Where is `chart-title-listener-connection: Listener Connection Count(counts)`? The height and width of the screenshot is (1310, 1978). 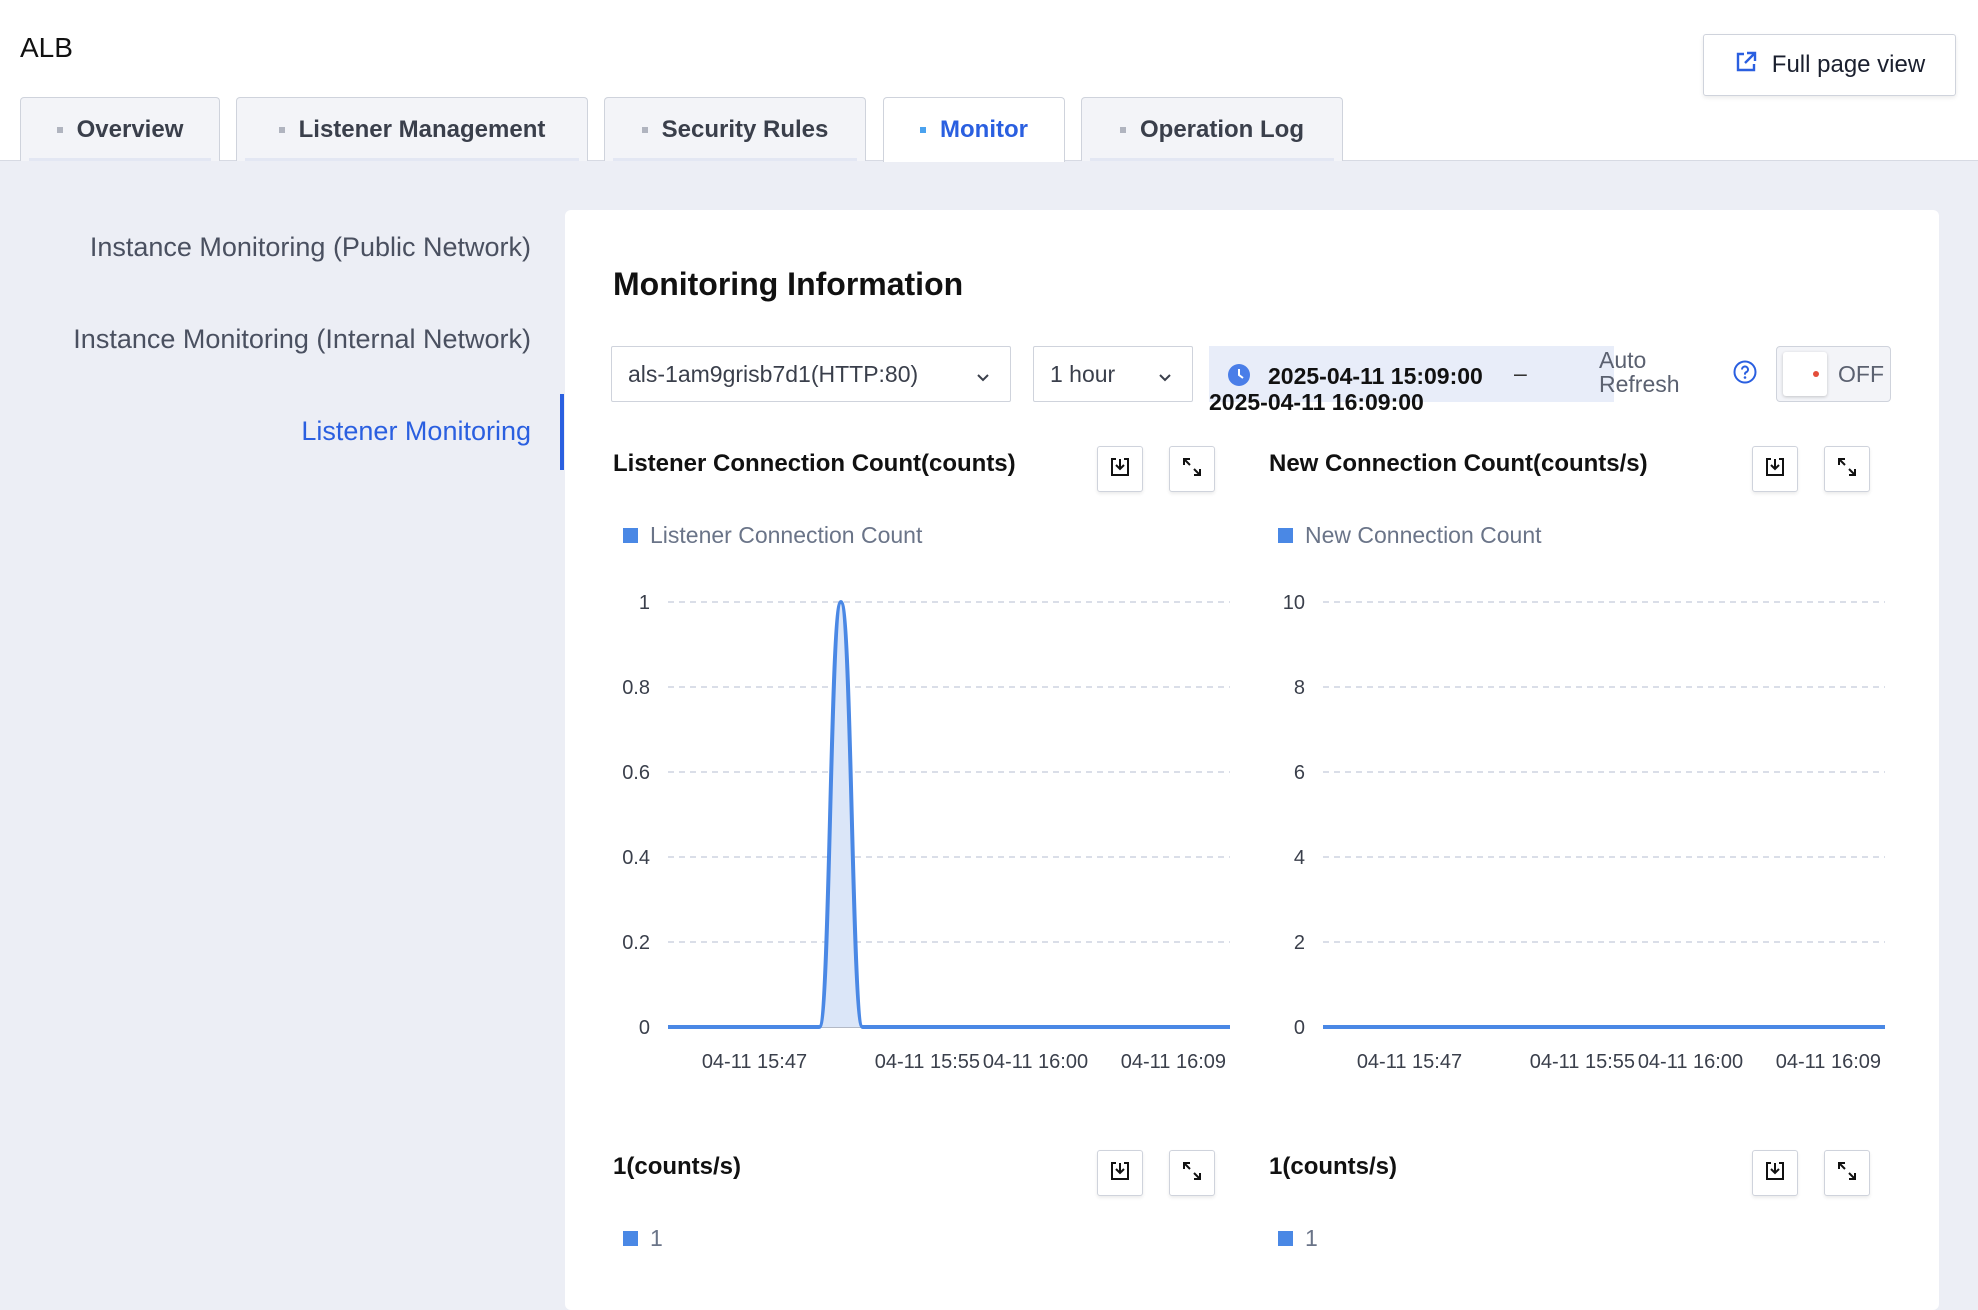 chart-title-listener-connection: Listener Connection Count(counts) is located at coordinates (814, 463).